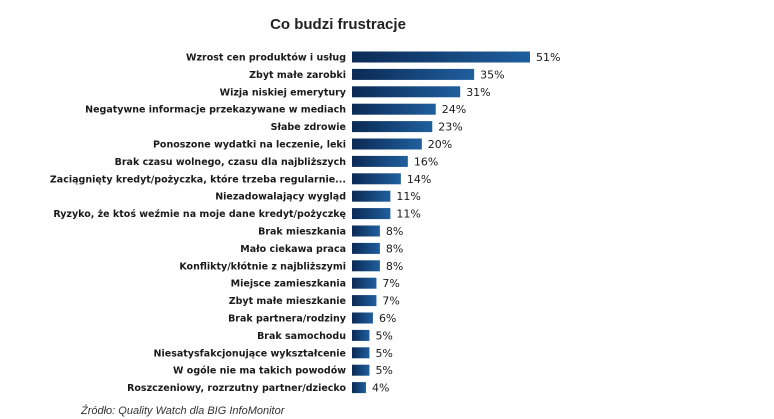 The height and width of the screenshot is (419, 774). I want to click on category-label: Brak mieszkania, so click(302, 232).